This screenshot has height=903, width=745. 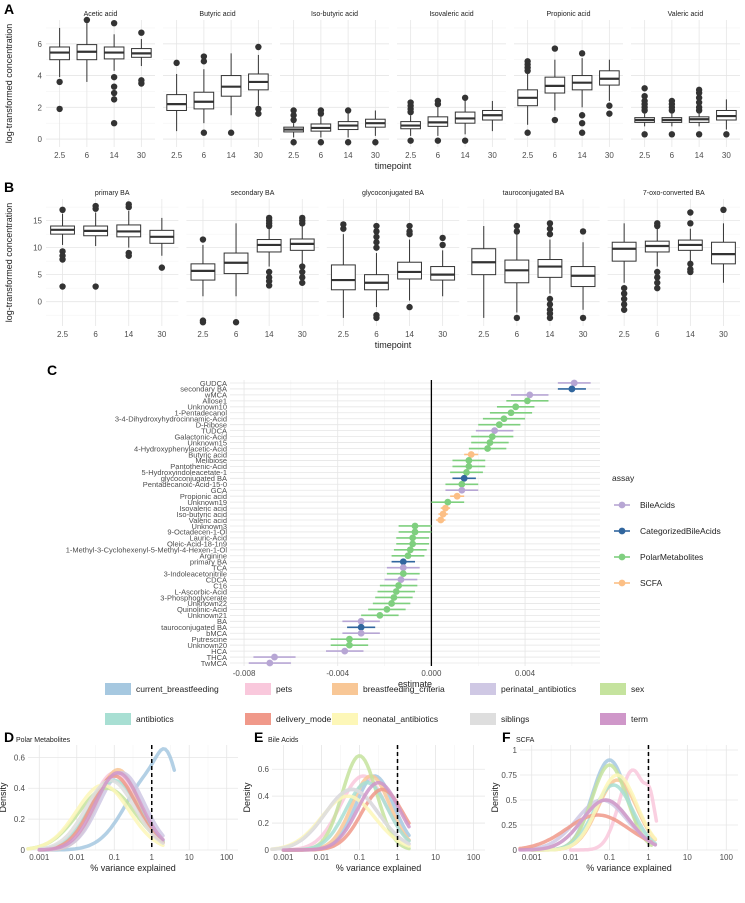 I want to click on y-tick-label: 2, so click(x=40, y=107).